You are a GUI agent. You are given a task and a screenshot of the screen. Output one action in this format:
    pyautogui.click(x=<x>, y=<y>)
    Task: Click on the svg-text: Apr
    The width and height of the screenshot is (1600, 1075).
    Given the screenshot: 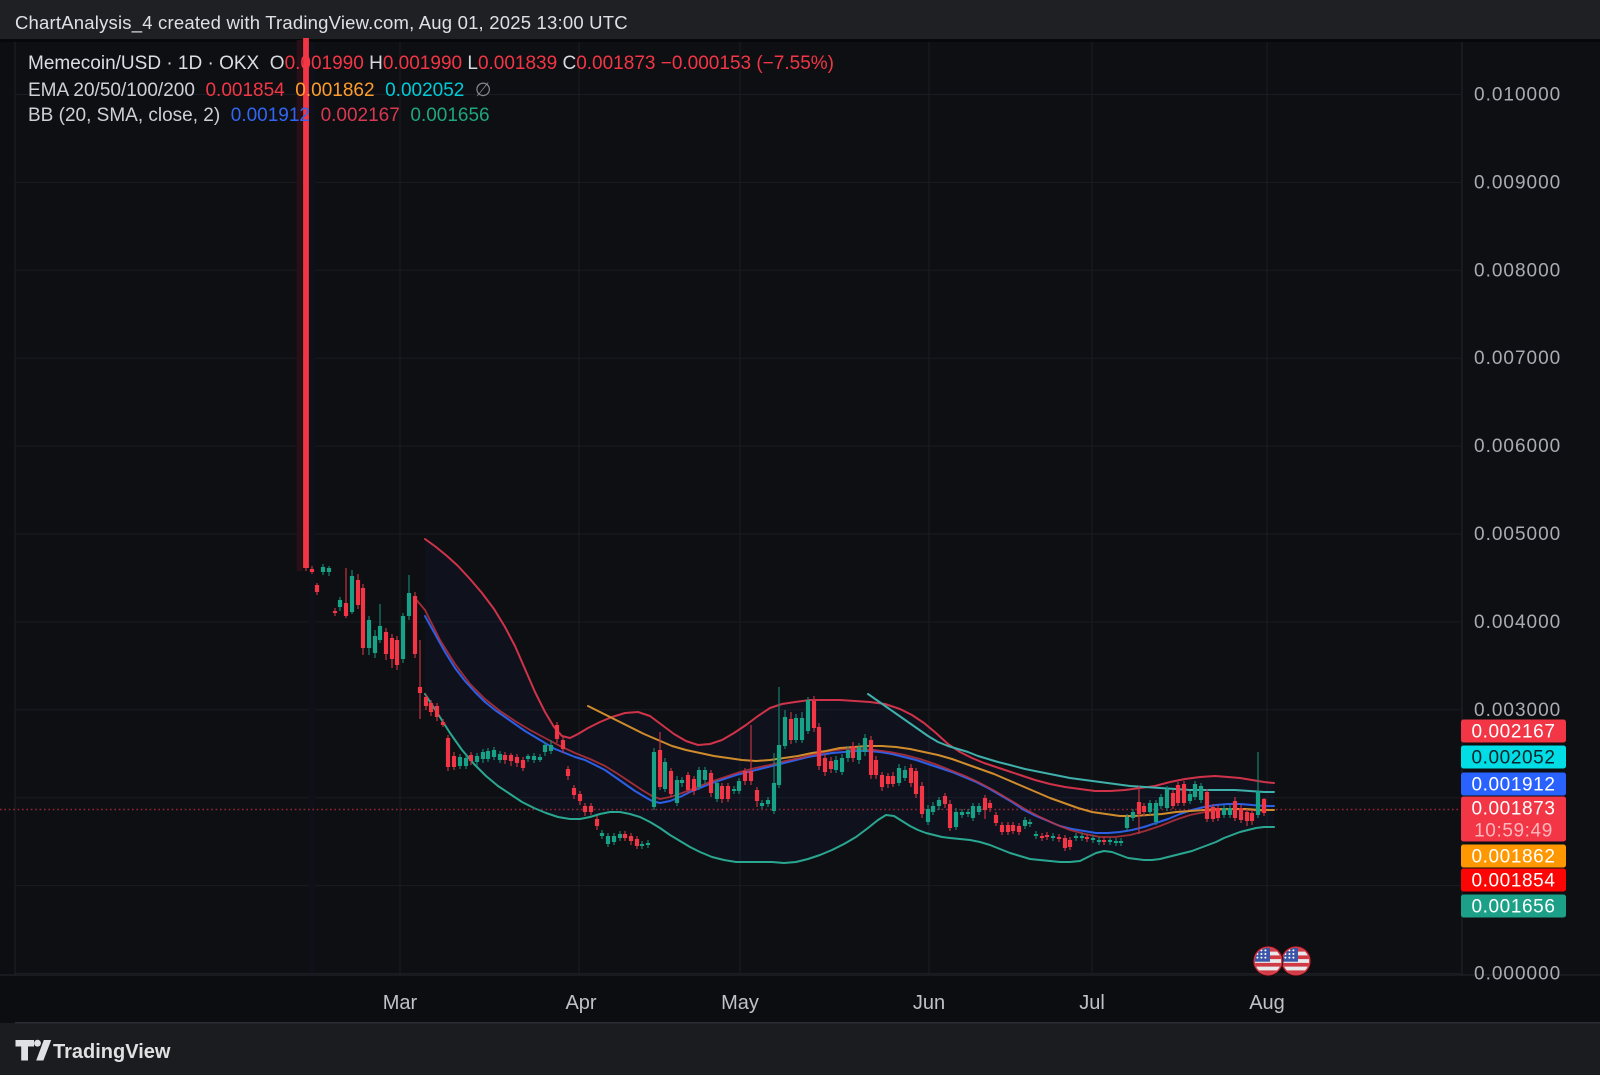 What is the action you would take?
    pyautogui.click(x=580, y=1003)
    